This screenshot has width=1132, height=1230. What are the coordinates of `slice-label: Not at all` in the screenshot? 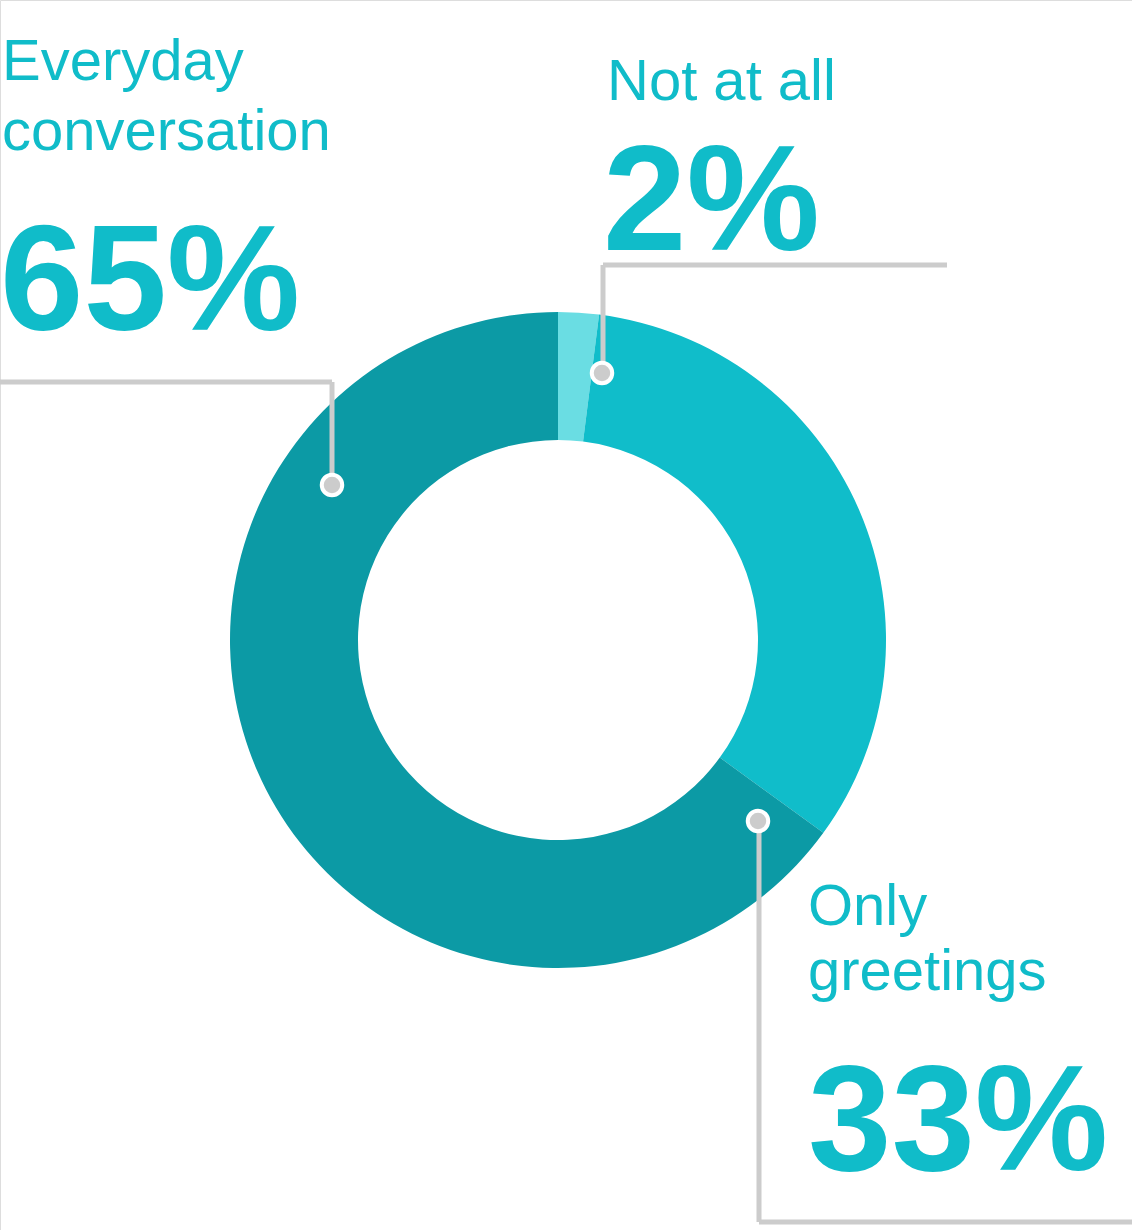 It's located at (721, 79).